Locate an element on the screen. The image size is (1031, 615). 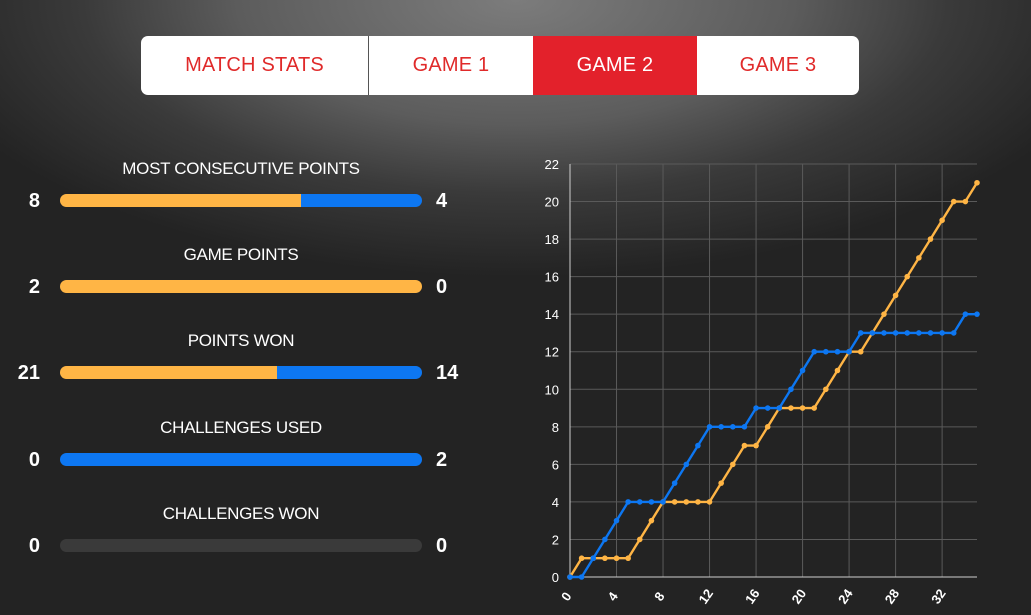
x-tick-label: 16 is located at coordinates (752, 596).